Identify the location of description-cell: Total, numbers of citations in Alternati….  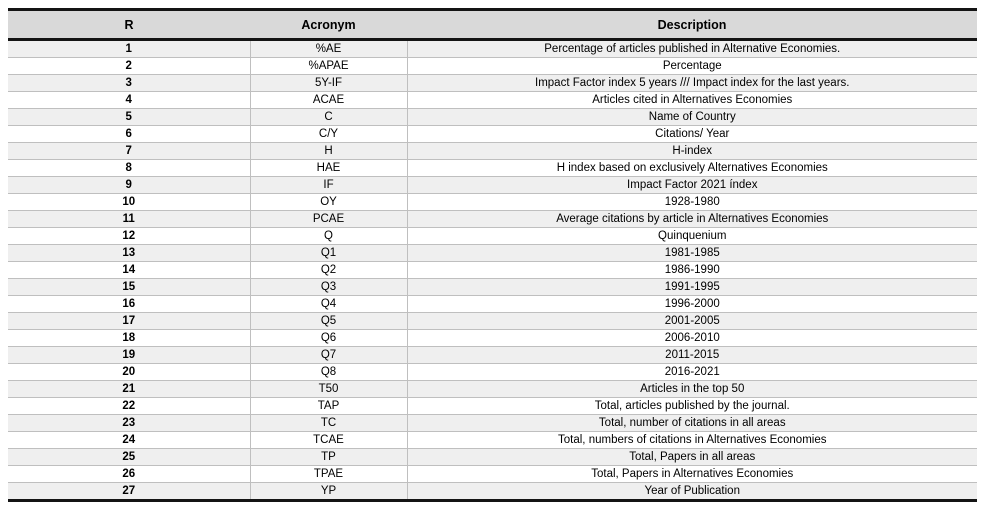
(691, 440).